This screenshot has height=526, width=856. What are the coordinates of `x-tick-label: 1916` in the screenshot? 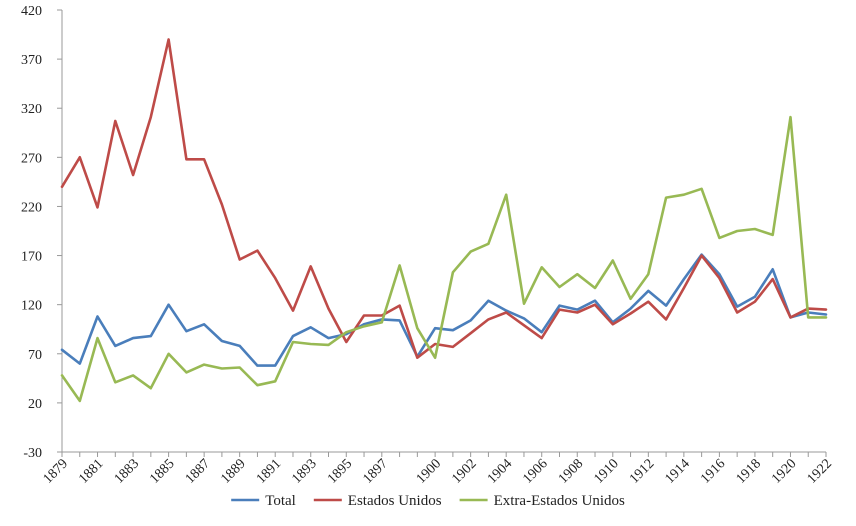 It's located at (713, 471).